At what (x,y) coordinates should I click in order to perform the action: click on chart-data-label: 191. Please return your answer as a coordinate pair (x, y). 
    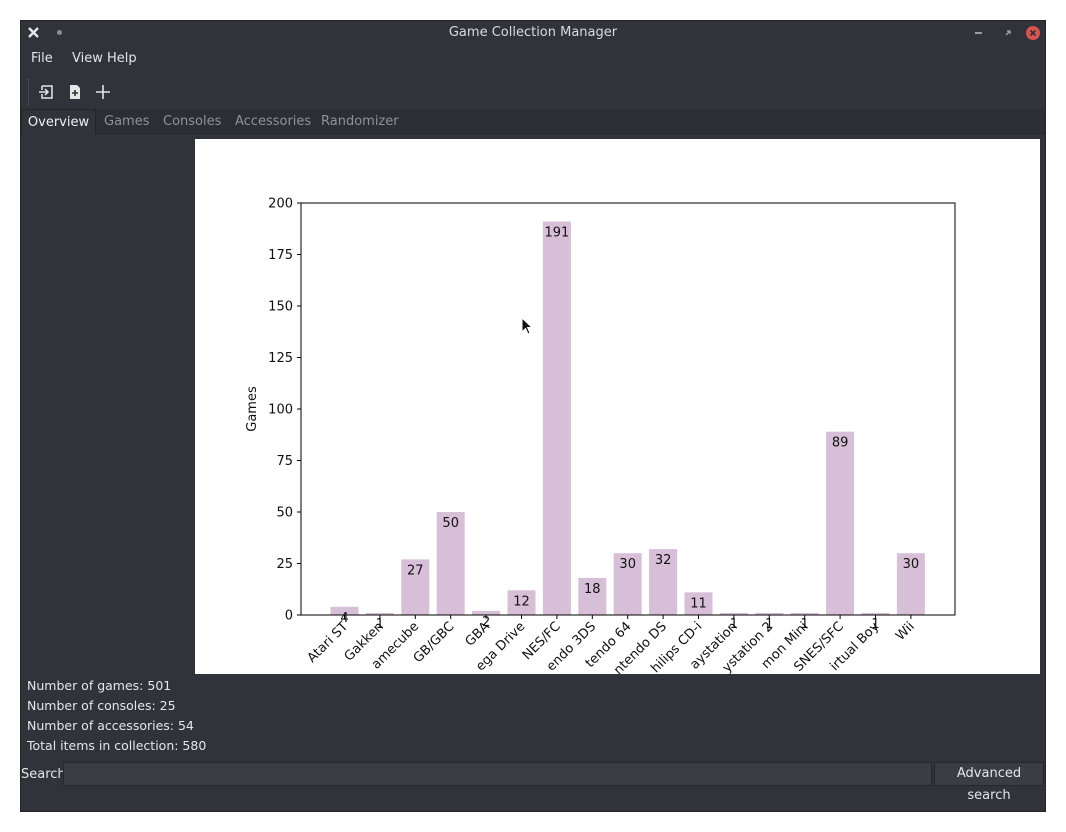
    Looking at the image, I should click on (556, 233).